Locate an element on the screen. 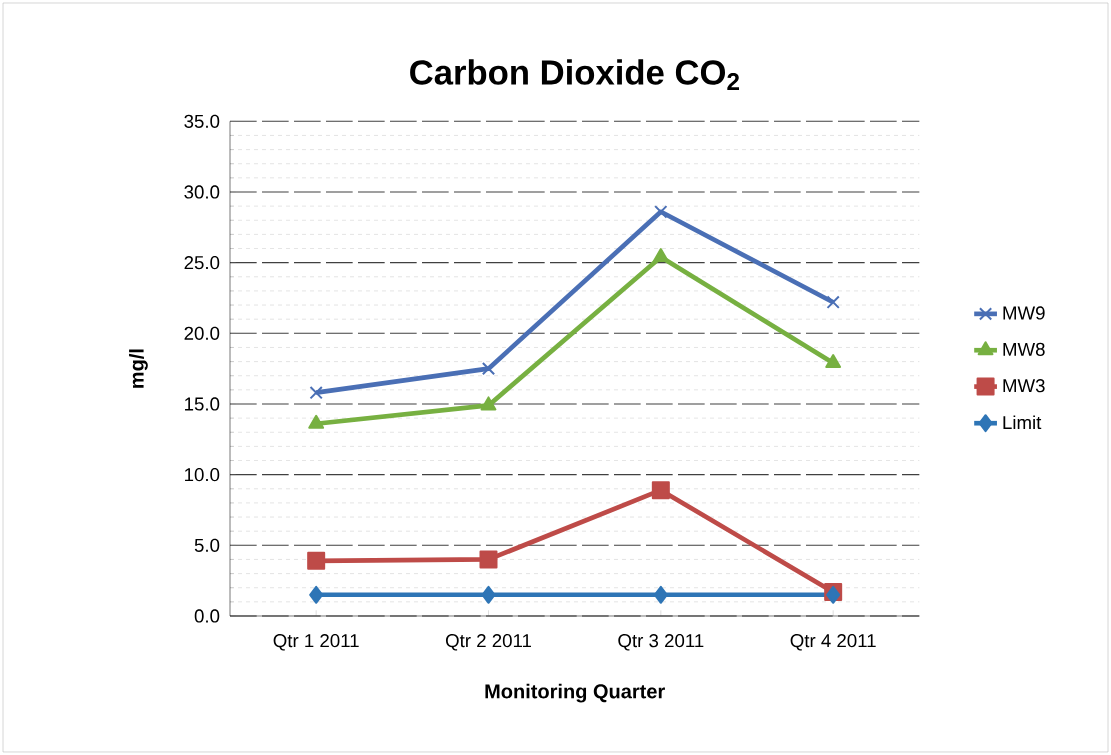 The height and width of the screenshot is (755, 1111). x-tick-label: Qtr 3 2011 is located at coordinates (661, 642).